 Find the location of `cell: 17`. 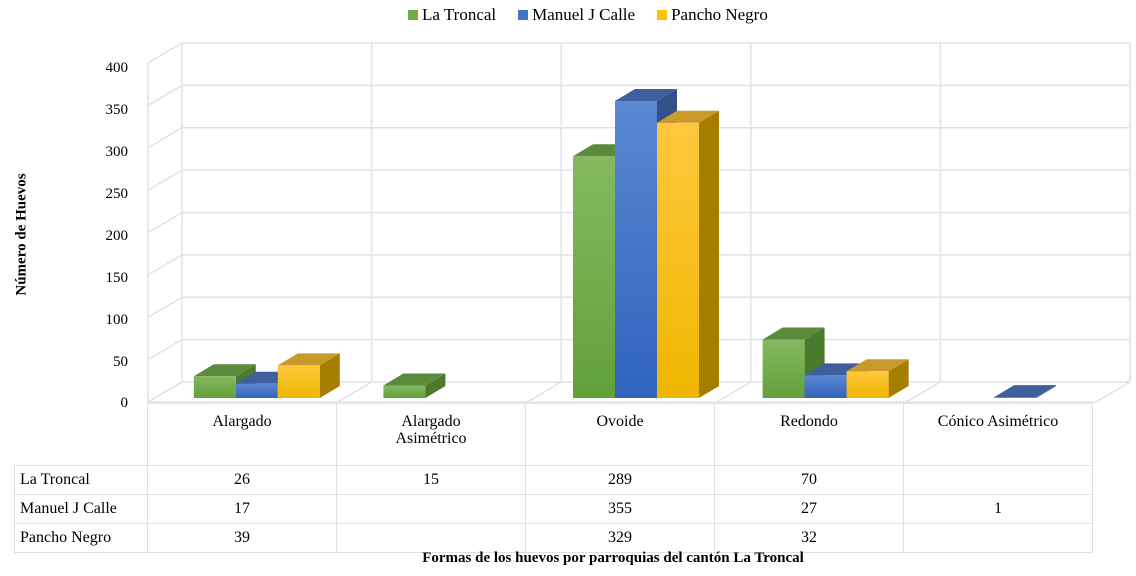

cell: 17 is located at coordinates (242, 509).